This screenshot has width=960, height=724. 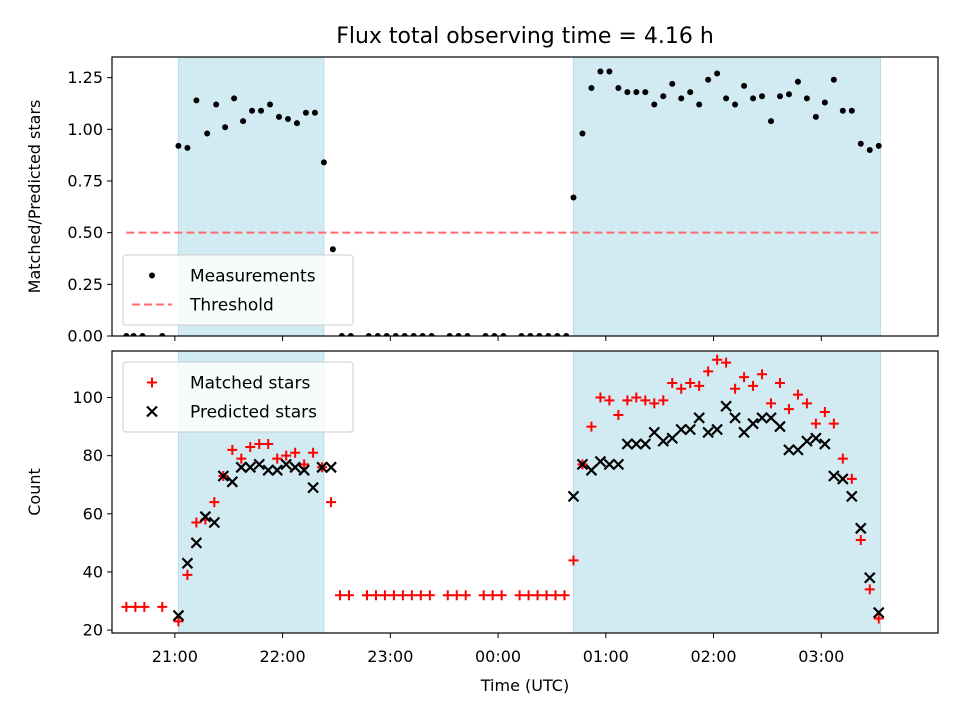 I want to click on threshold-legend-label: Threshold, so click(x=231, y=306).